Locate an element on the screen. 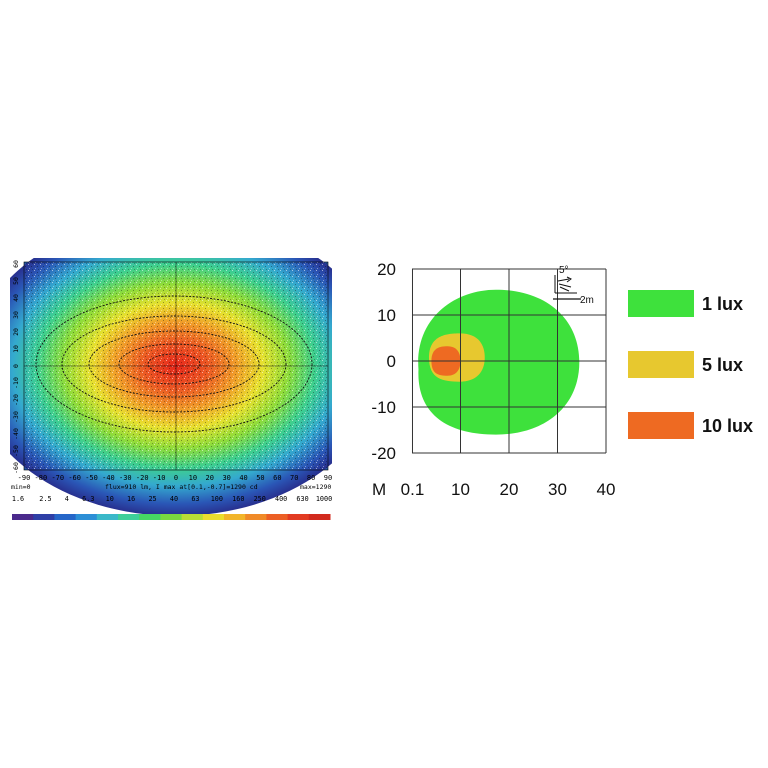 The height and width of the screenshot is (768, 768). x-tick-label: -80 is located at coordinates (41, 478).